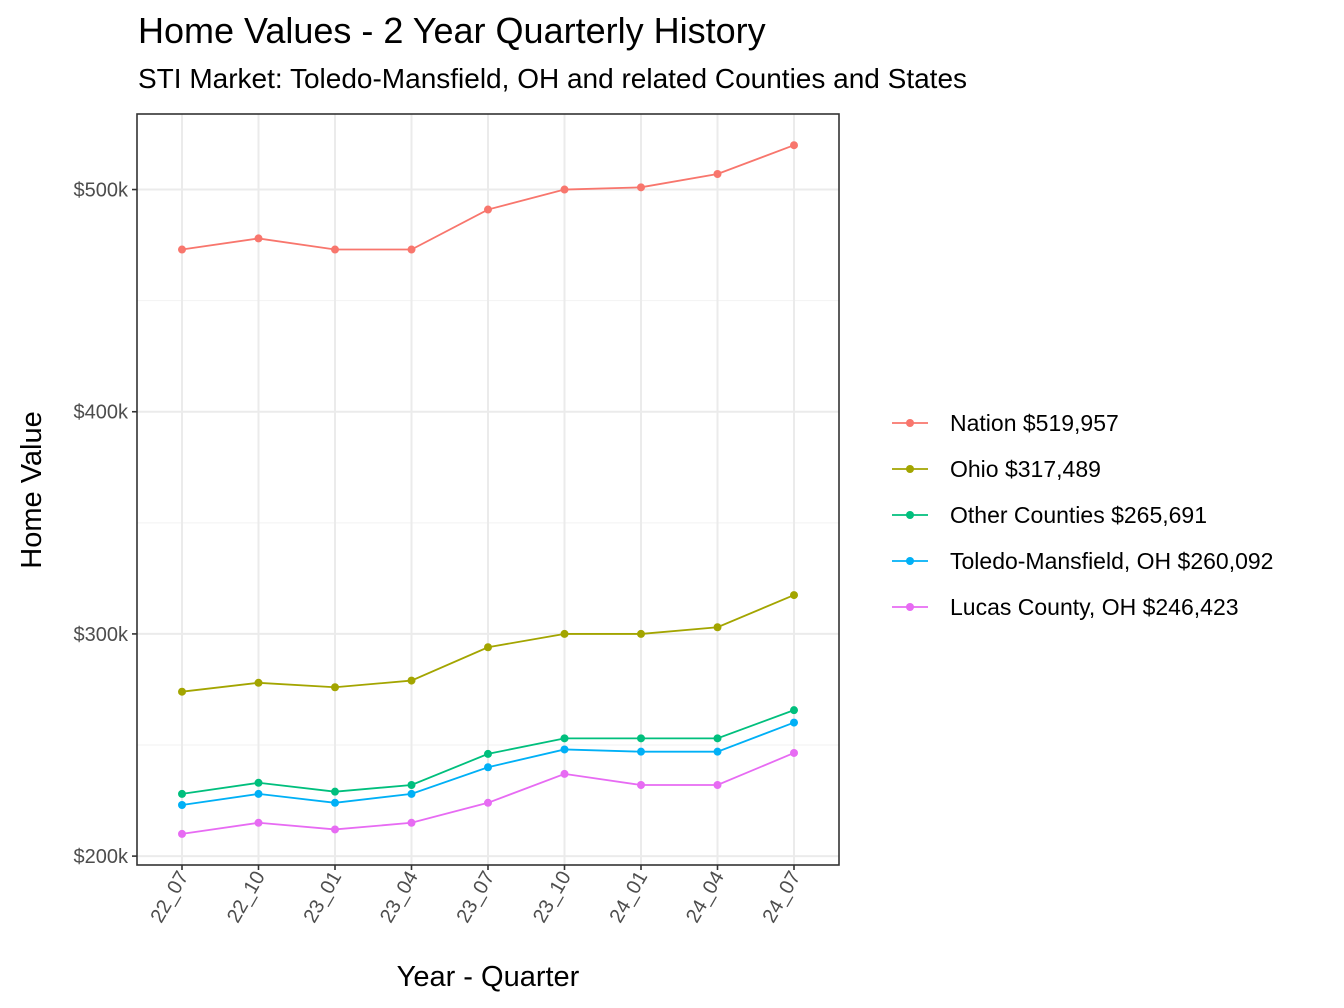 Image resolution: width=1344 pixels, height=1008 pixels. Describe the element at coordinates (1025, 469) in the screenshot. I see `legend-label: Ohio $317,489` at that location.